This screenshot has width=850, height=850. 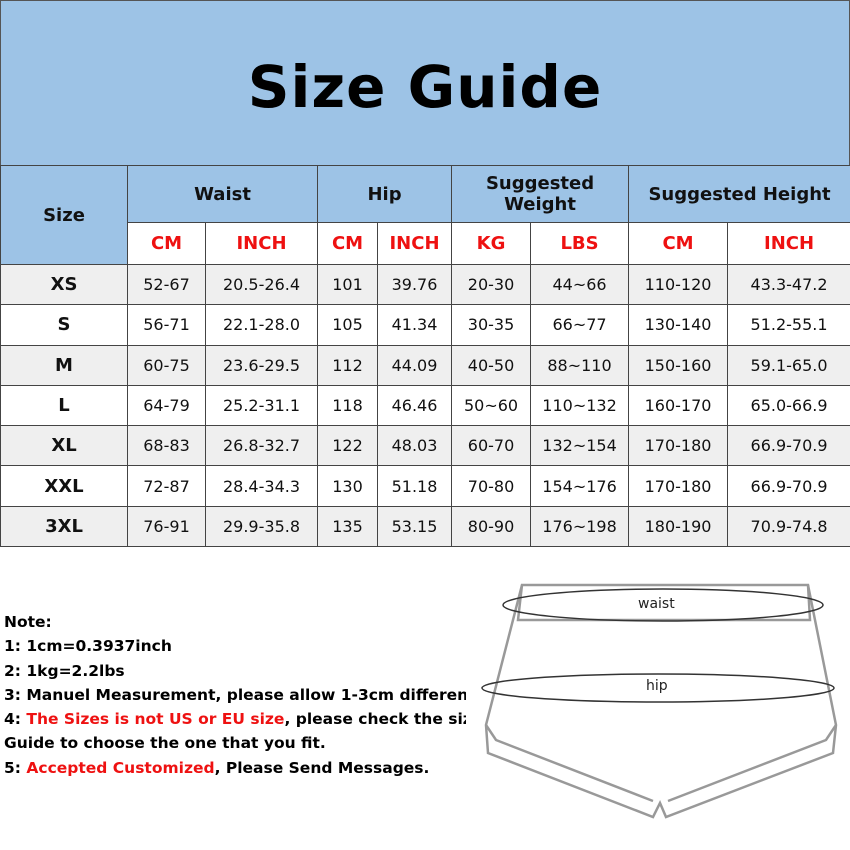 What do you see at coordinates (28, 622) in the screenshot?
I see `notes-heading: Note:` at bounding box center [28, 622].